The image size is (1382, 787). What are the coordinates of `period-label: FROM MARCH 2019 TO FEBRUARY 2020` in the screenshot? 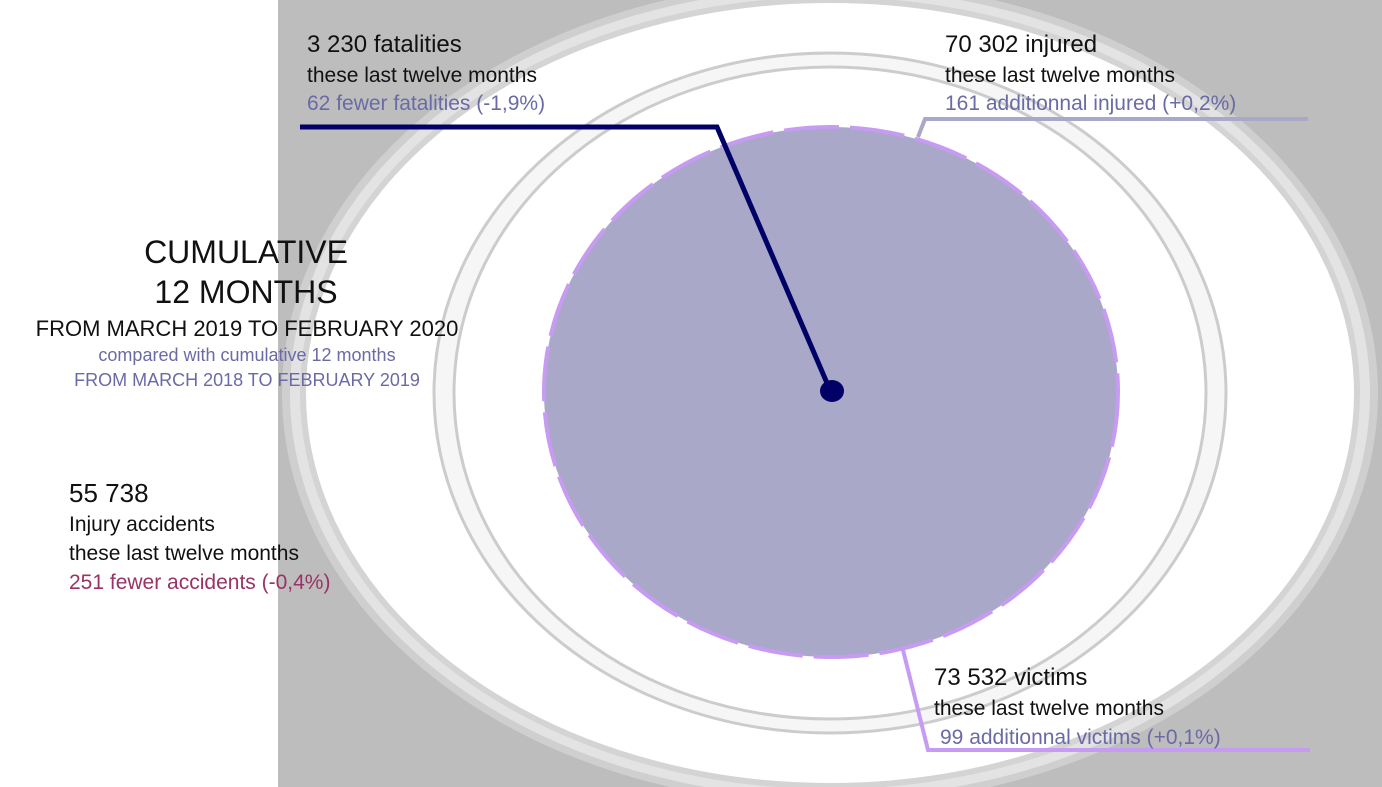 It's located at (247, 328).